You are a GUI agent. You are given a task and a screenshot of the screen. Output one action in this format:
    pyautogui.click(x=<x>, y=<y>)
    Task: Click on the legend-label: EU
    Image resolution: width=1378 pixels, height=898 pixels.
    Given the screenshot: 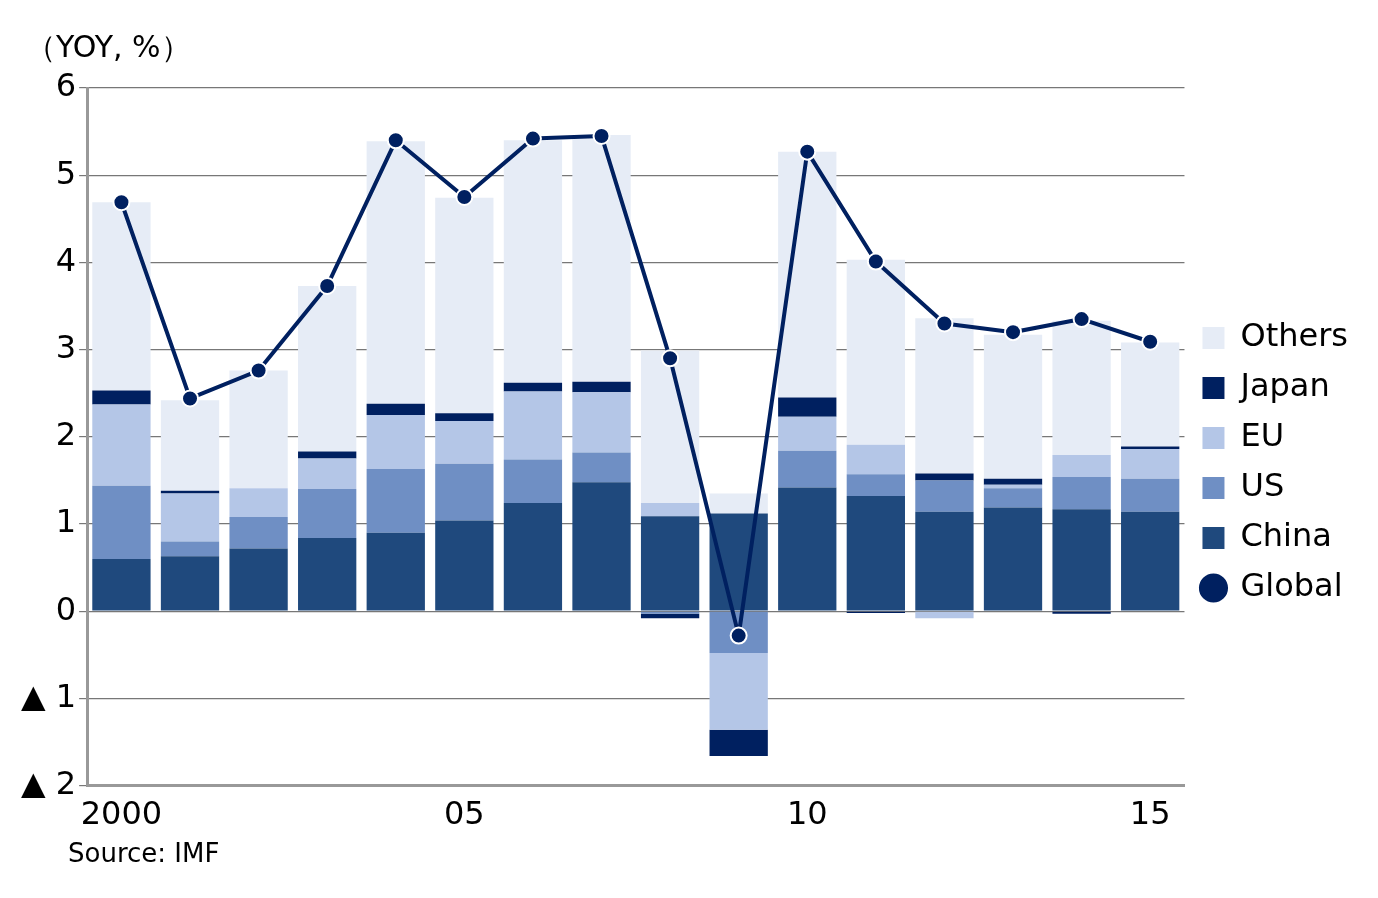 What is the action you would take?
    pyautogui.click(x=1262, y=435)
    